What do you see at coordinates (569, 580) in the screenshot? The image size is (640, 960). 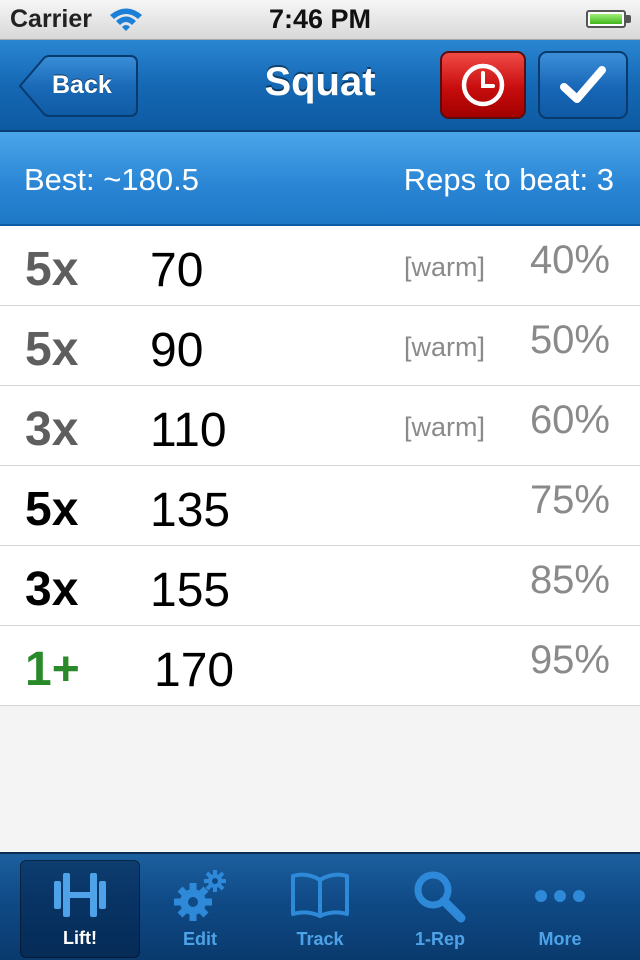 I see `set-percent: 85%` at bounding box center [569, 580].